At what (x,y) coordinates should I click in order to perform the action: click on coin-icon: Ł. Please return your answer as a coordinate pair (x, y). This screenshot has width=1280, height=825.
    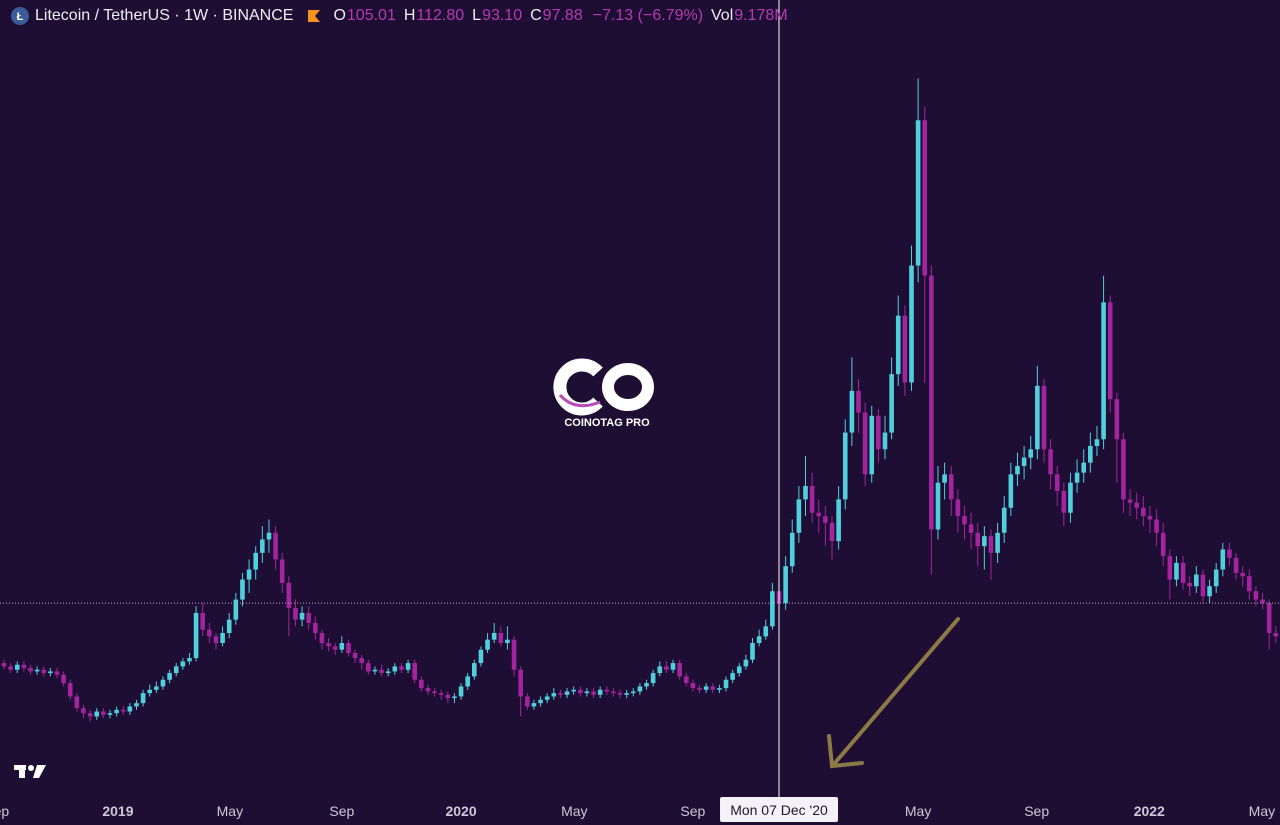
    Looking at the image, I should click on (20, 16).